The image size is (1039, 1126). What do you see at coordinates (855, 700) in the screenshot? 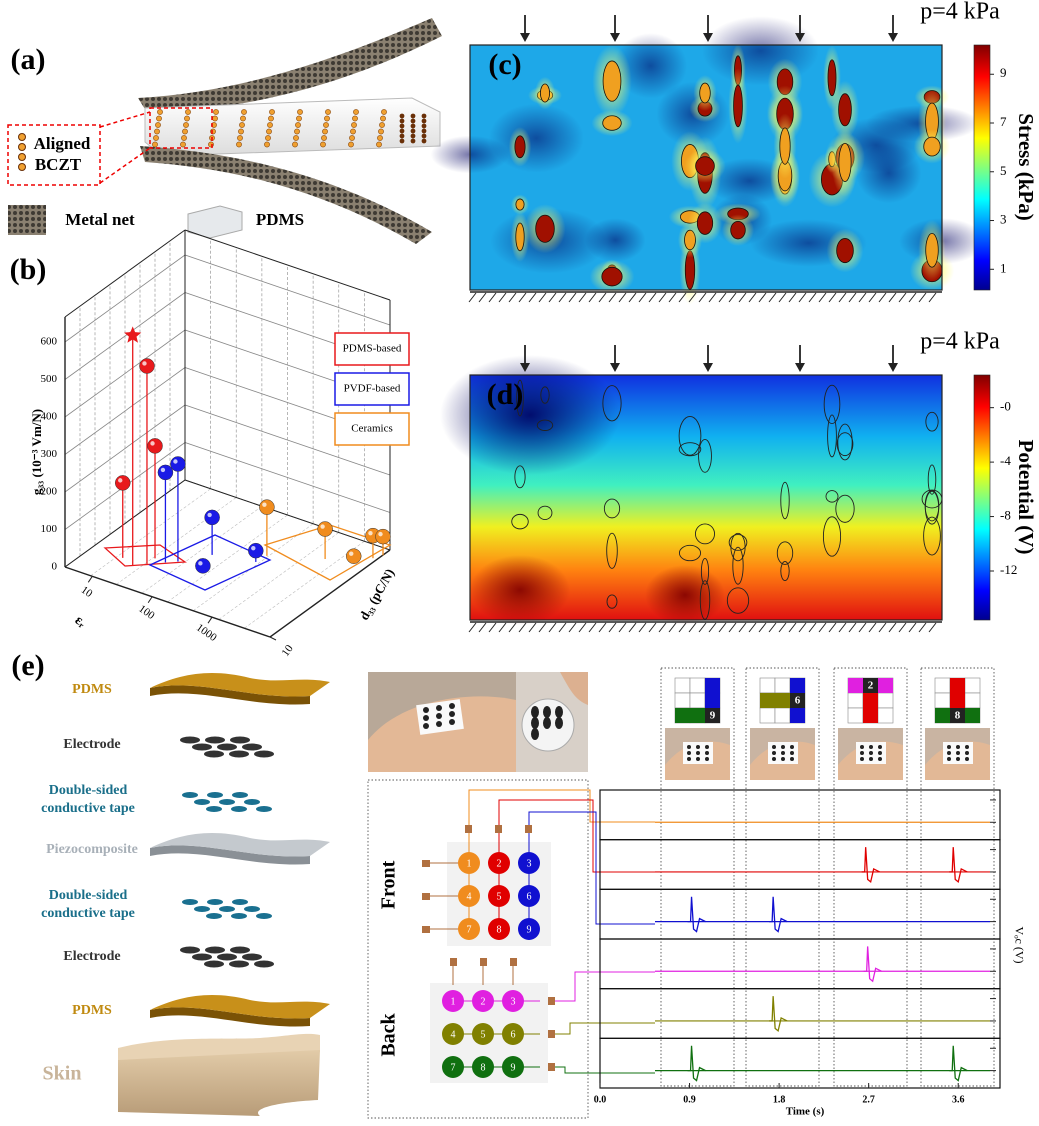
I see `grid-cell` at bounding box center [855, 700].